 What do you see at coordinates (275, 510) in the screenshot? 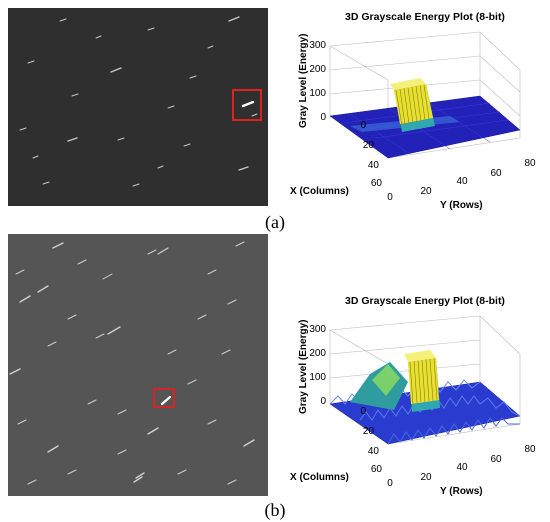
I see `caption-b: (b)` at bounding box center [275, 510].